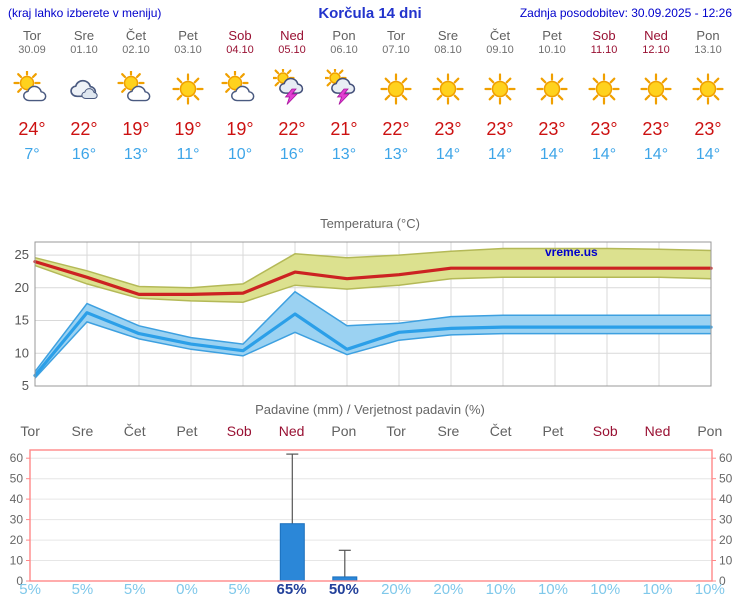 Image resolution: width=740 pixels, height=600 pixels. I want to click on day-date: 05.10, so click(292, 50).